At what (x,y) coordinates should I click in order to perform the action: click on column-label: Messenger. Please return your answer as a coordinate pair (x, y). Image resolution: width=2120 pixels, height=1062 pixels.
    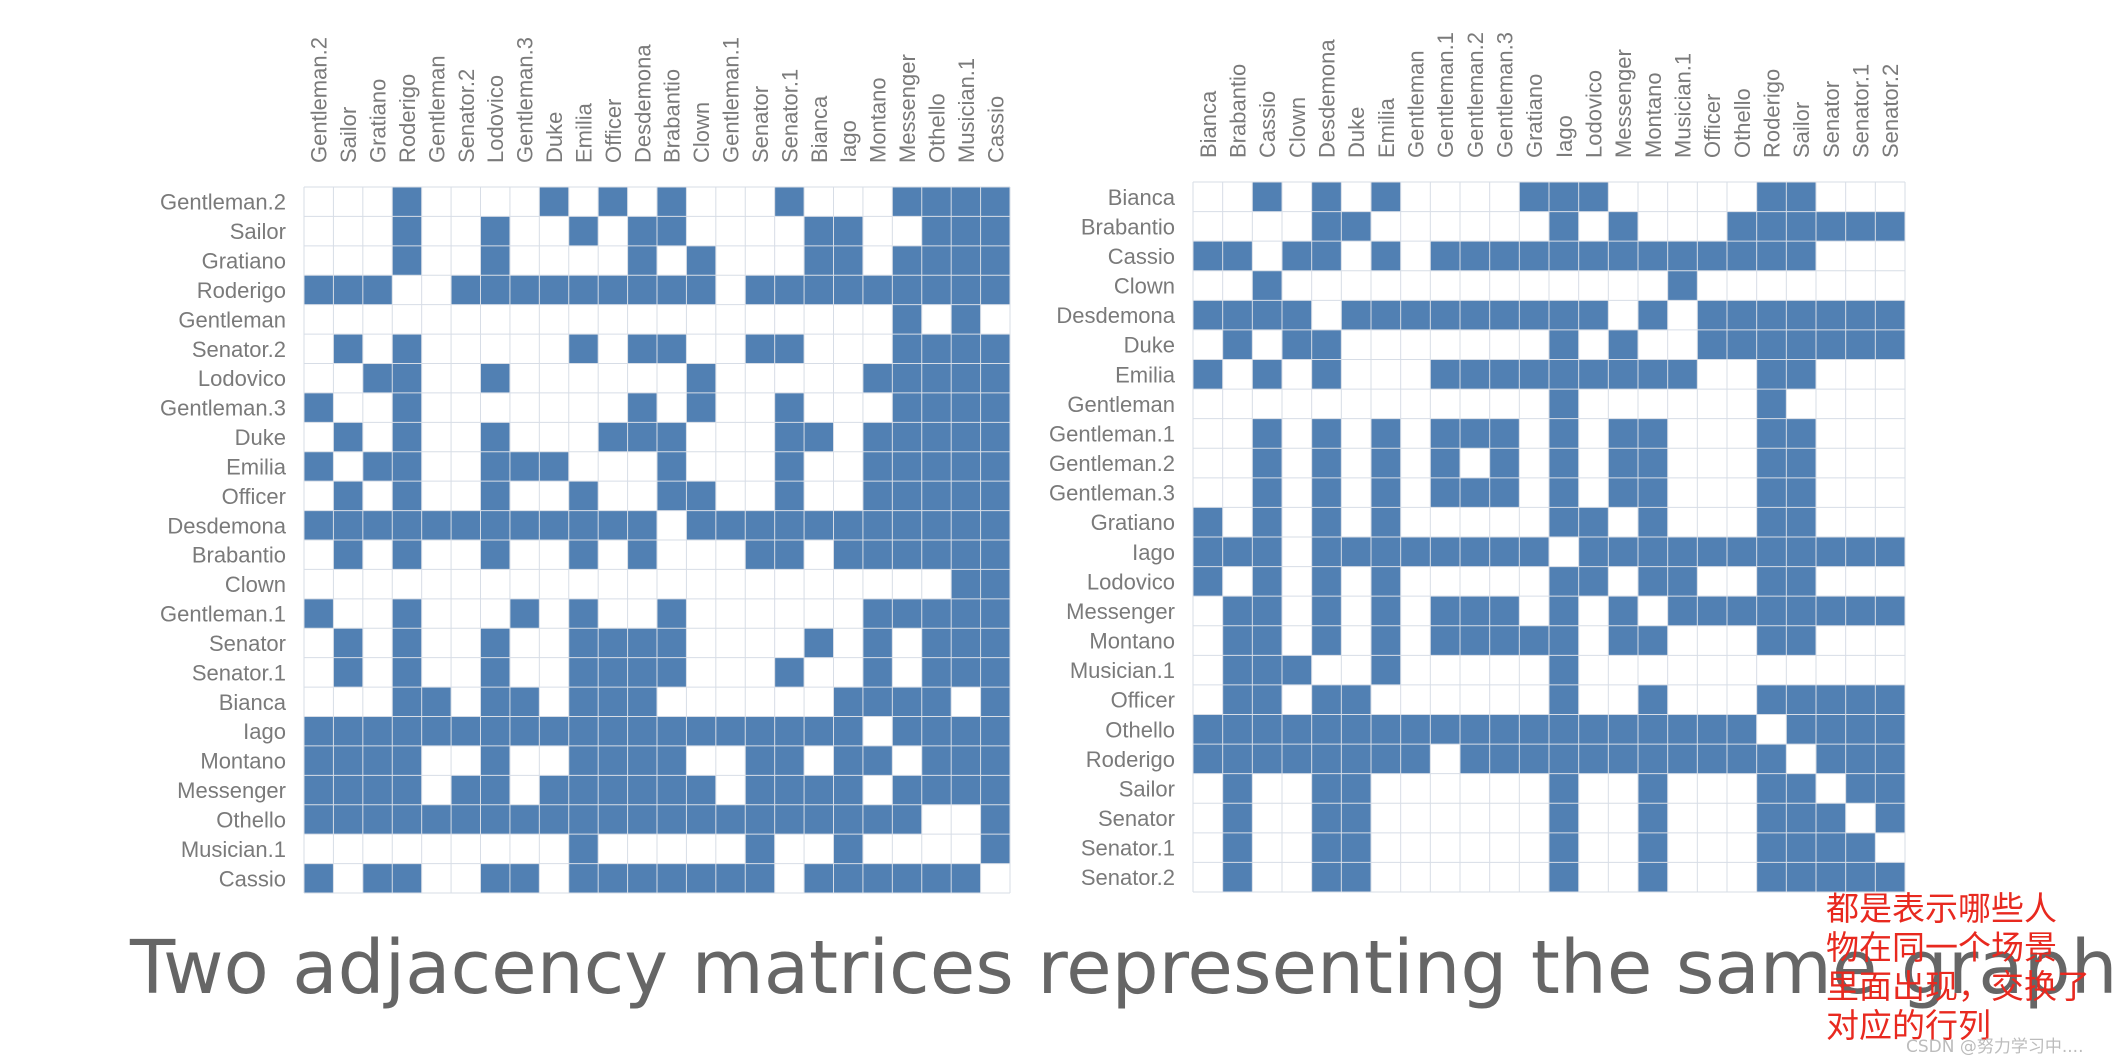
    Looking at the image, I should click on (907, 108).